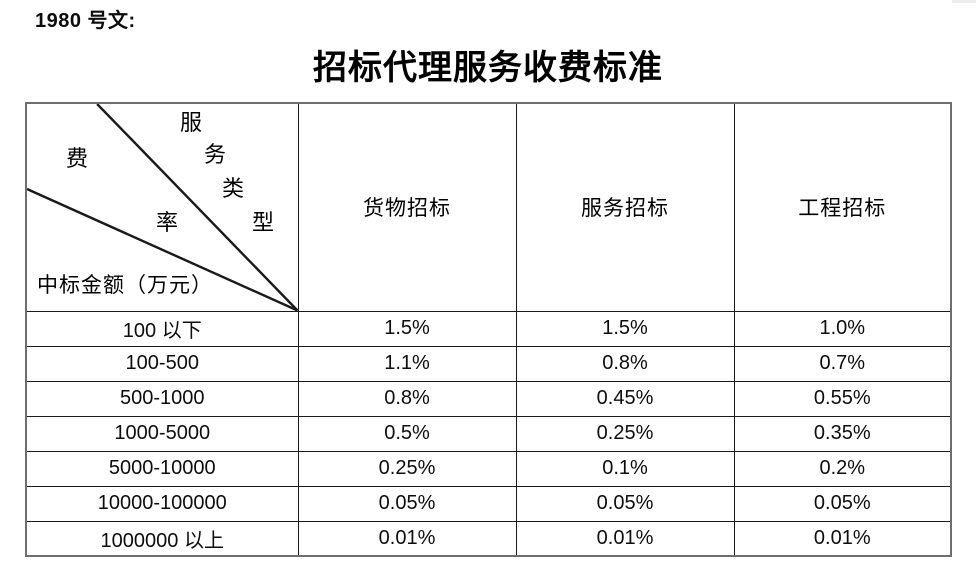 This screenshot has height=581, width=976. What do you see at coordinates (407, 433) in the screenshot?
I see `rate-cell: 0.5%` at bounding box center [407, 433].